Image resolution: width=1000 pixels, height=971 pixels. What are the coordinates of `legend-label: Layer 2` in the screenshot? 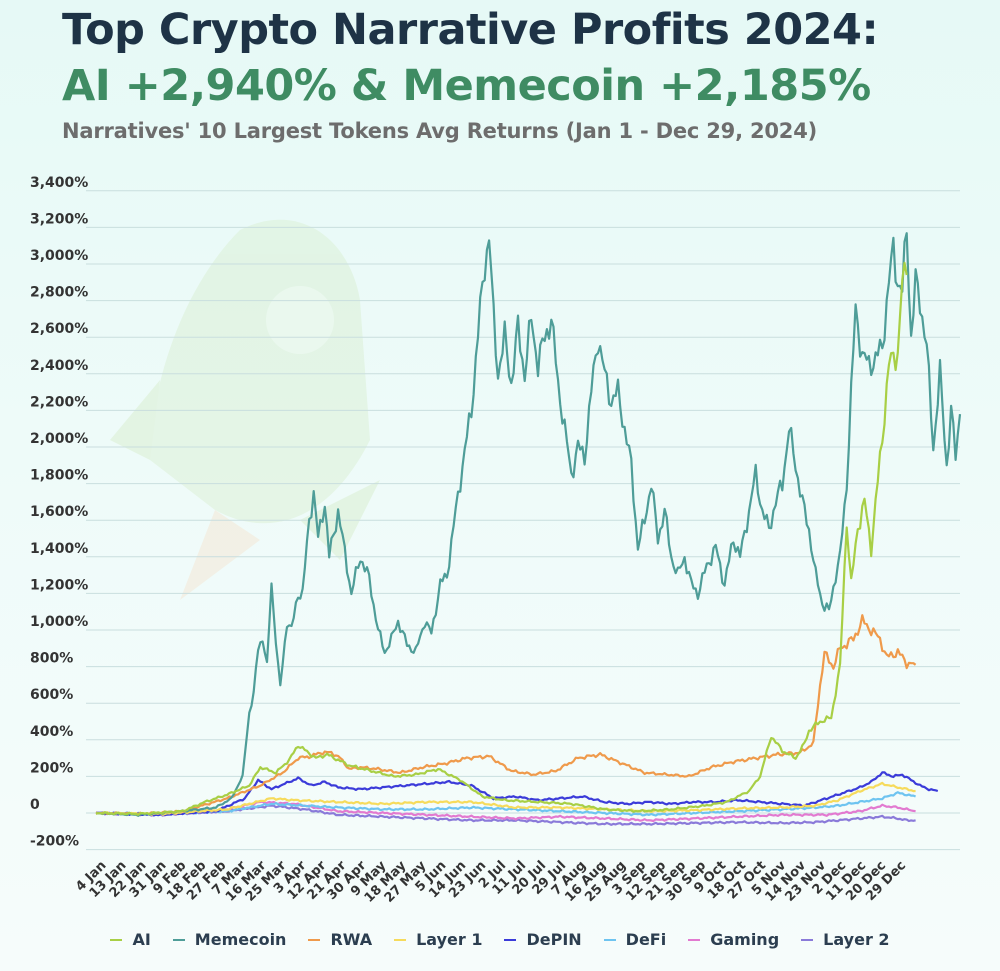 It's located at (856, 939).